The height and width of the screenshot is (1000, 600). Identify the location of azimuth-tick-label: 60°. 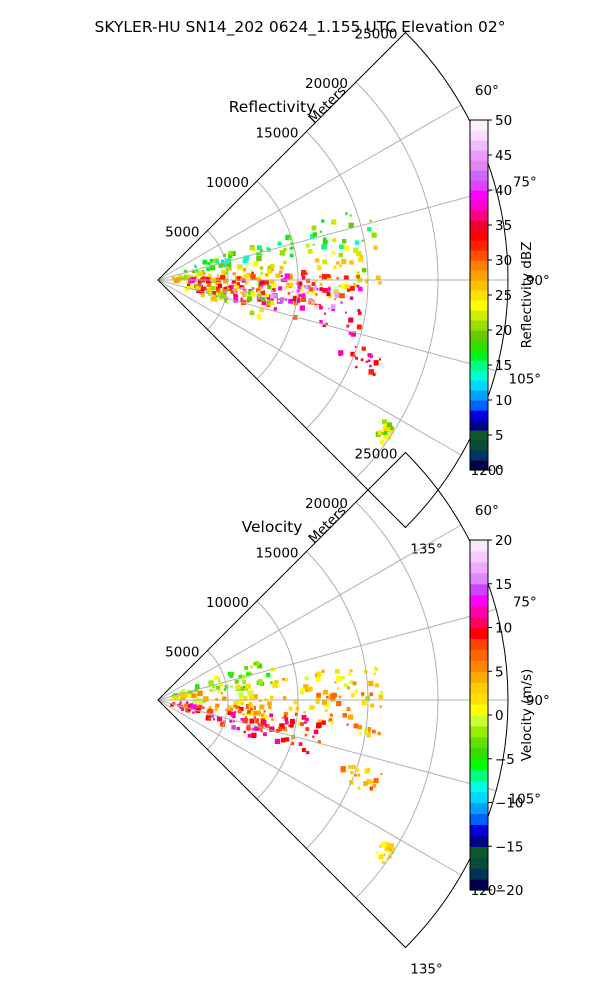
(487, 511).